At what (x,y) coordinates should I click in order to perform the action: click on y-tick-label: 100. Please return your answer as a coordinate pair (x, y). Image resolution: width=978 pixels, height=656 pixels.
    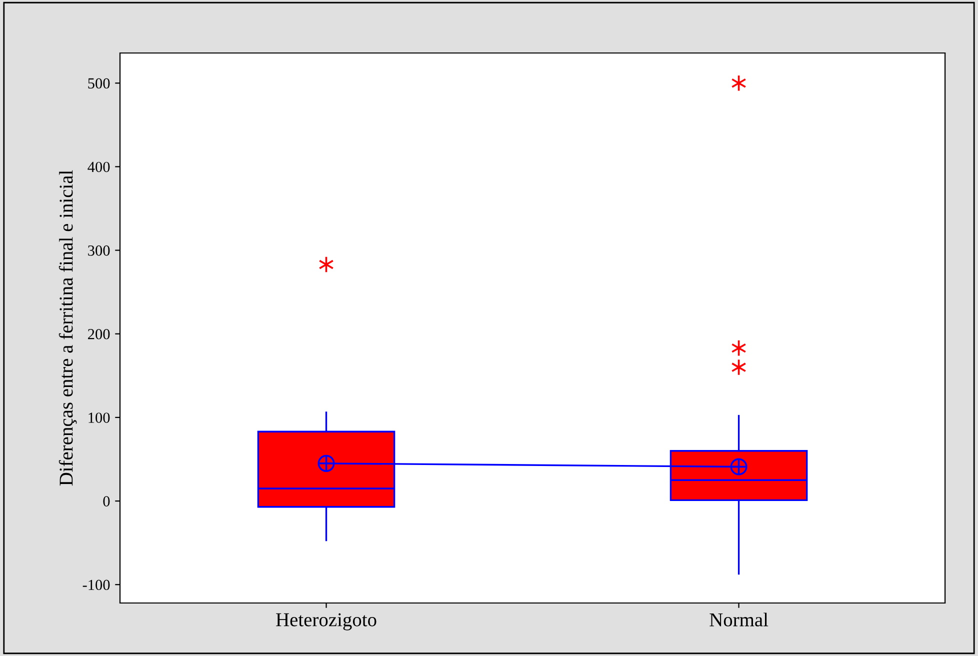
    Looking at the image, I should click on (99, 417).